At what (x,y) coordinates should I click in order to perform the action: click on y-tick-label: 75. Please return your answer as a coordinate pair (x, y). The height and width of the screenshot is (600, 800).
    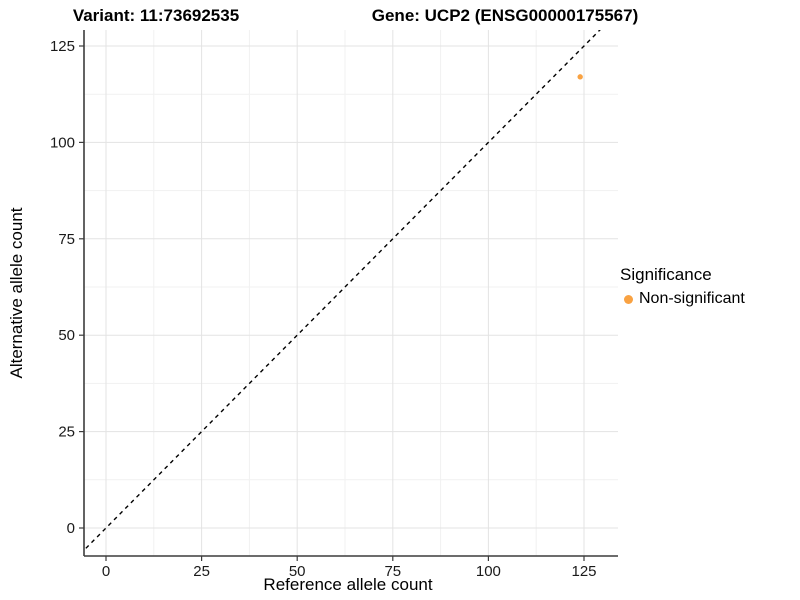
    Looking at the image, I should click on (66, 239).